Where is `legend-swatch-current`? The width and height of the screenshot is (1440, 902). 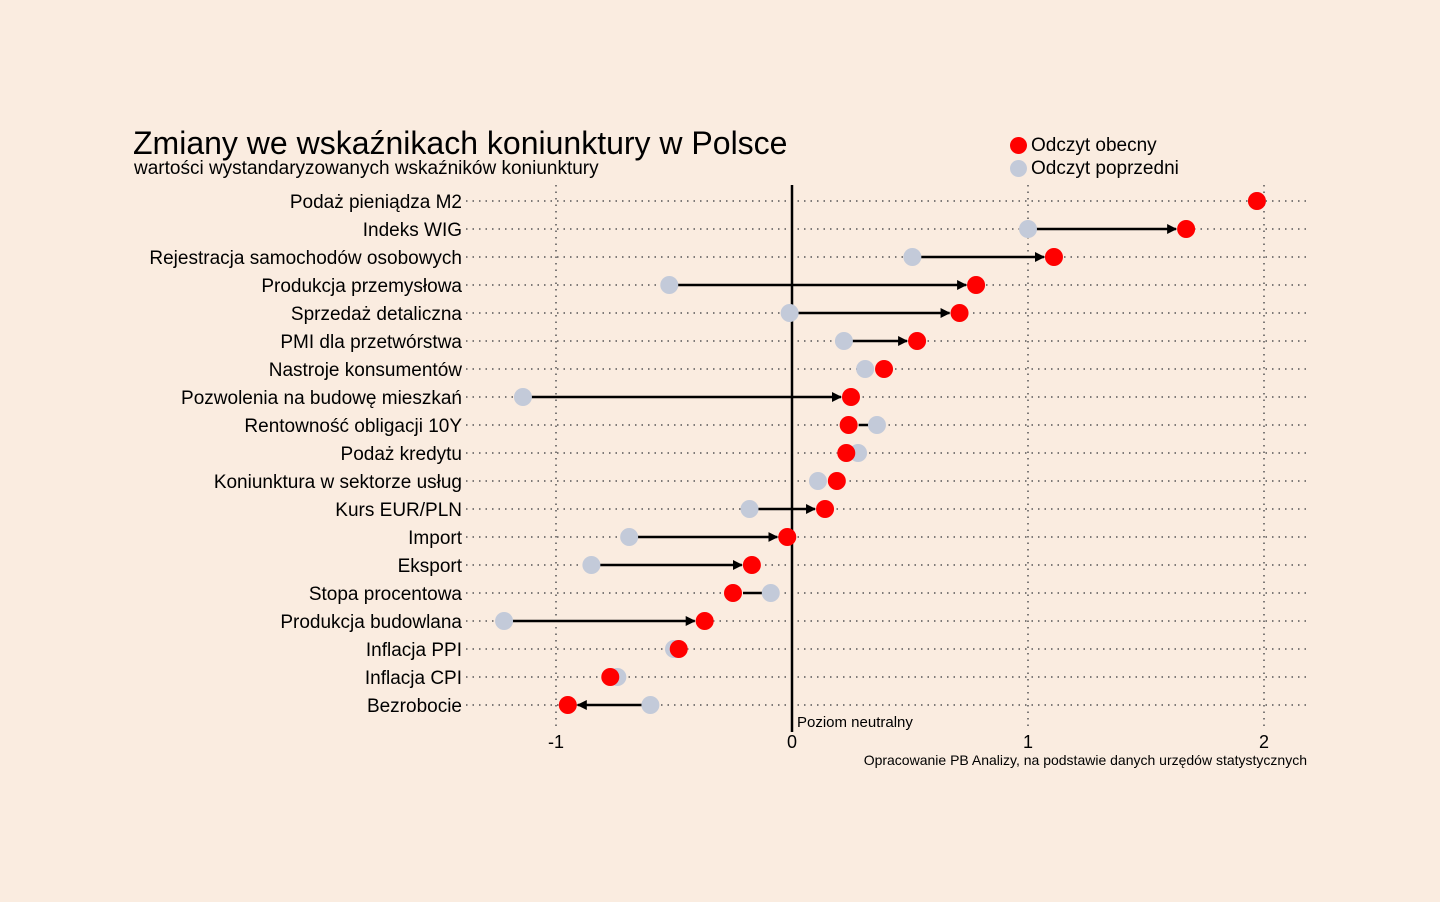 legend-swatch-current is located at coordinates (1018, 145).